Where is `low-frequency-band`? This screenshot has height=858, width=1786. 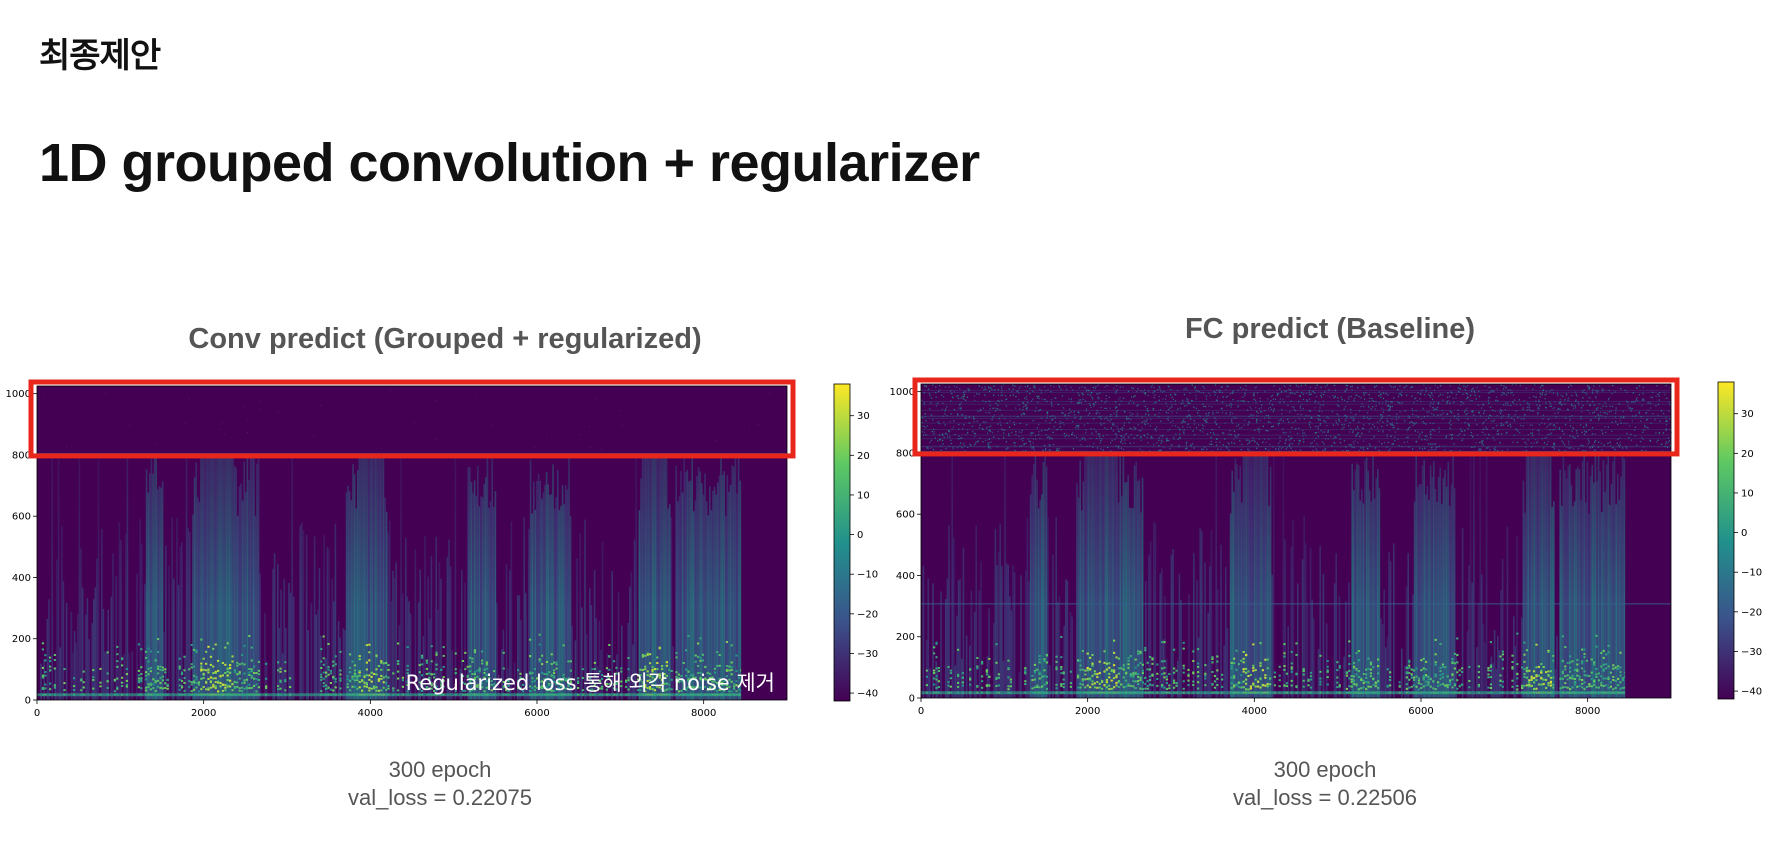
low-frequency-band is located at coordinates (389, 695).